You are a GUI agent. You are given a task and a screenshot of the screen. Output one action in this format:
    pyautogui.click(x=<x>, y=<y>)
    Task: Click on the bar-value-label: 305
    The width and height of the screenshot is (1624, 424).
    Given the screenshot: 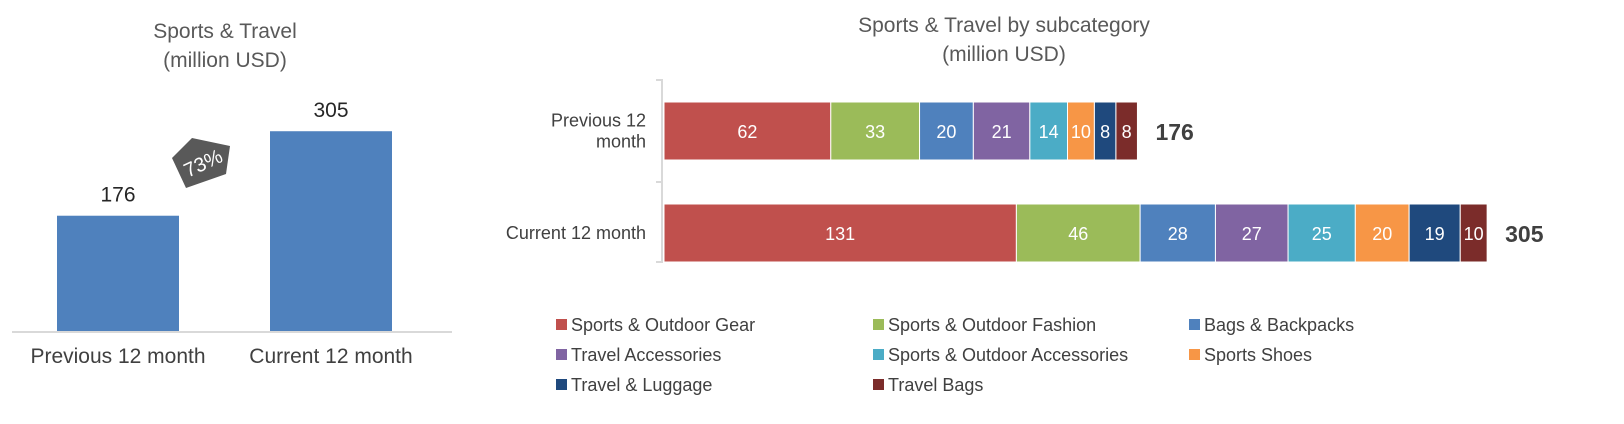 What is the action you would take?
    pyautogui.click(x=330, y=110)
    